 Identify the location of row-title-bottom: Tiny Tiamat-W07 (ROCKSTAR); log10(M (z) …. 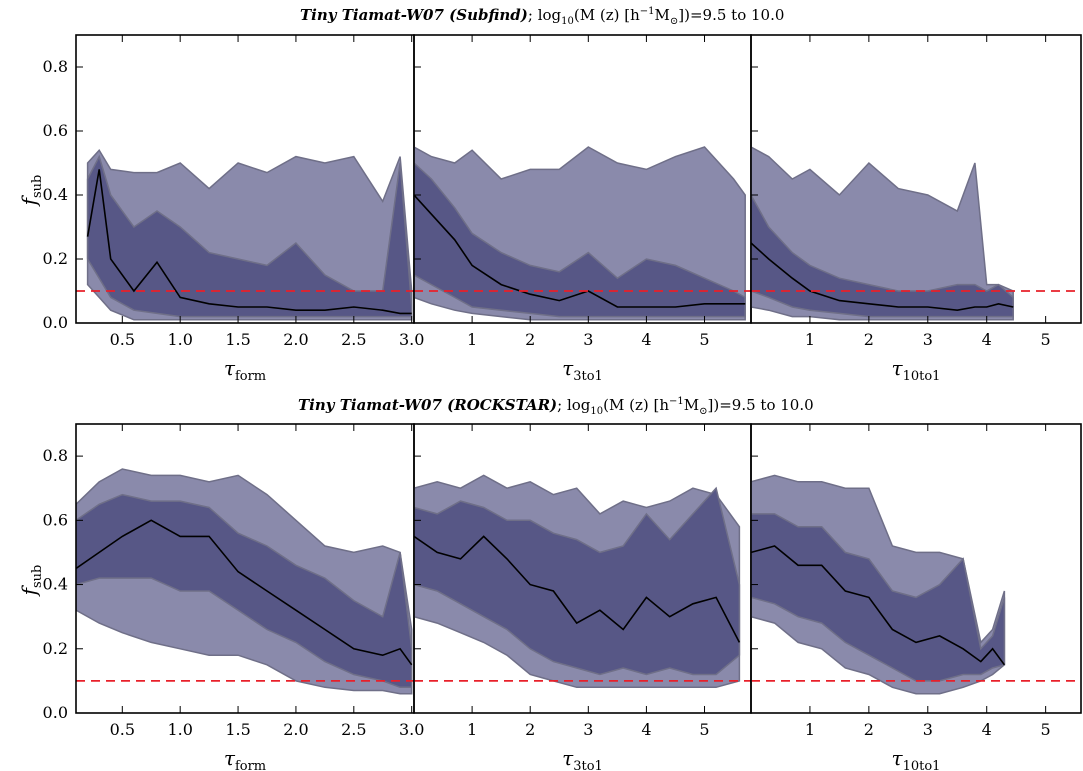
(556, 406).